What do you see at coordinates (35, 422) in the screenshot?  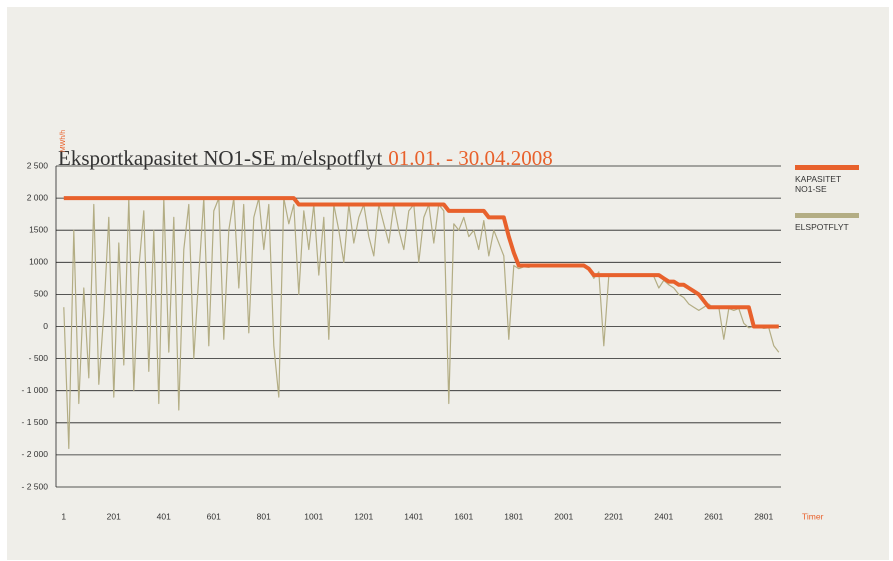 I see `y-tick-label: - 1 500` at bounding box center [35, 422].